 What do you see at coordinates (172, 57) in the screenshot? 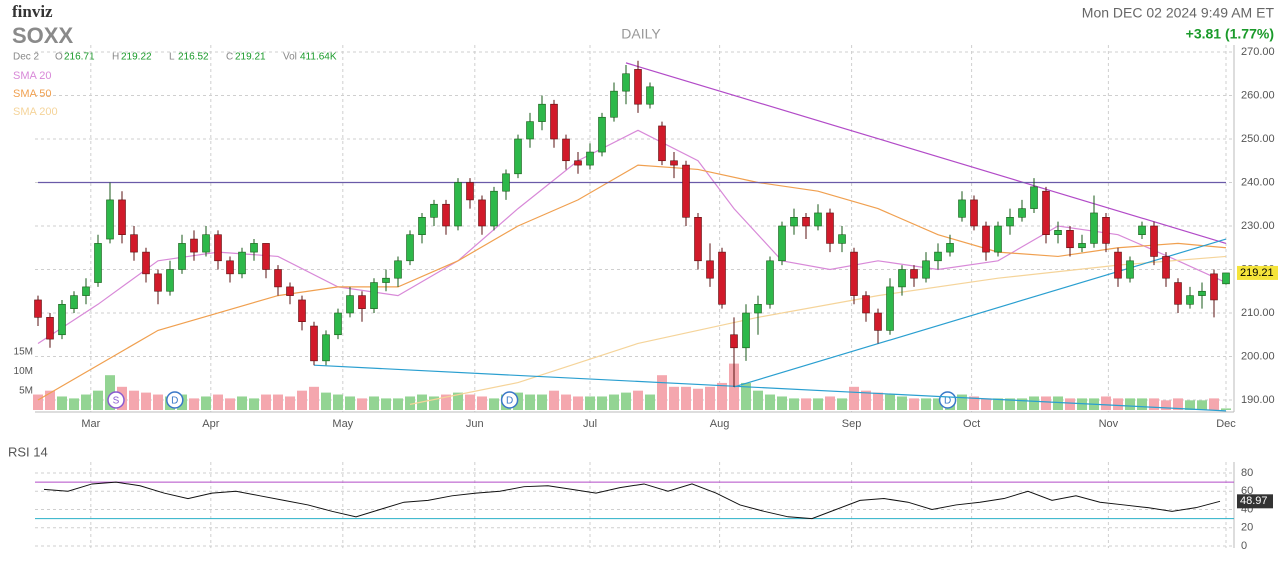
I see `ohlc-letter: L` at bounding box center [172, 57].